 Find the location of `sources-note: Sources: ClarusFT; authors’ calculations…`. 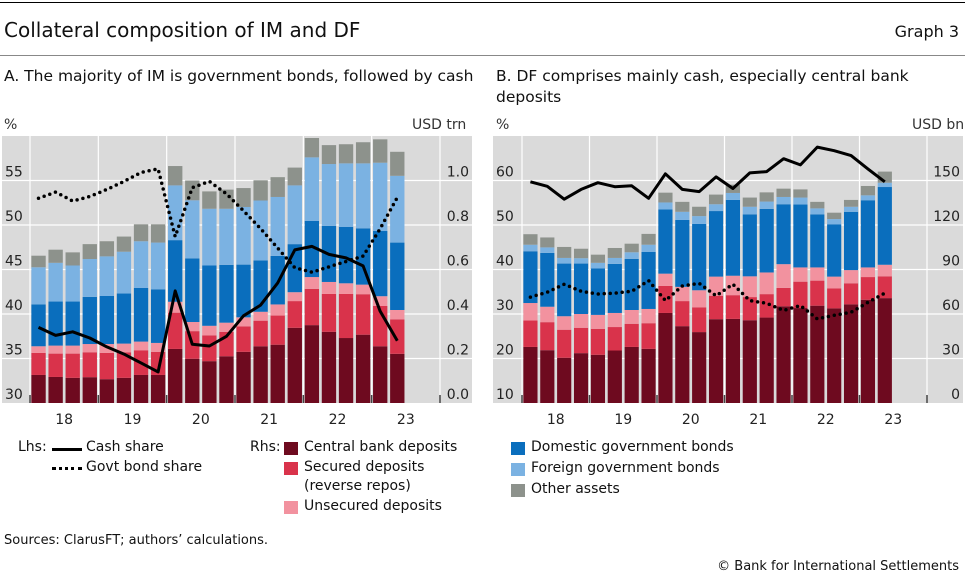

sources-note: Sources: ClarusFT; authors’ calculations… is located at coordinates (136, 540).